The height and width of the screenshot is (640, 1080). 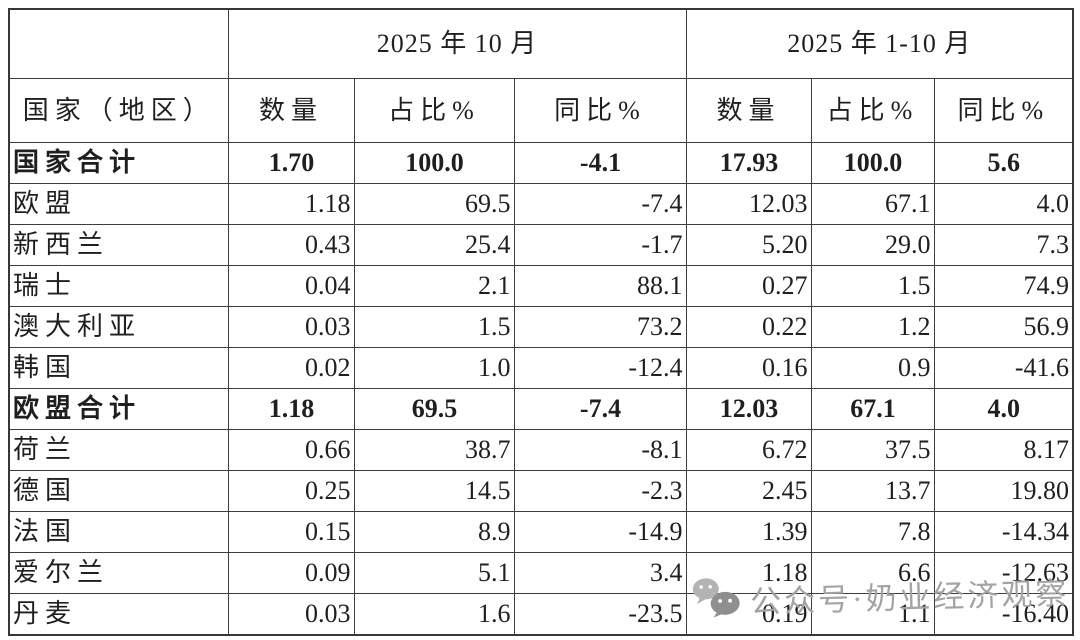 I want to click on value-cell: -2.3, so click(x=600, y=491).